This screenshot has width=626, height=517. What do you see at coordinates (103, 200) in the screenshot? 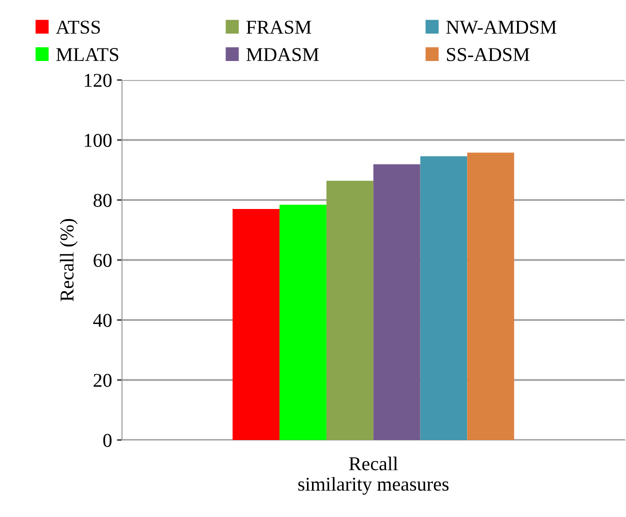
I see `y-tick-label: 80` at bounding box center [103, 200].